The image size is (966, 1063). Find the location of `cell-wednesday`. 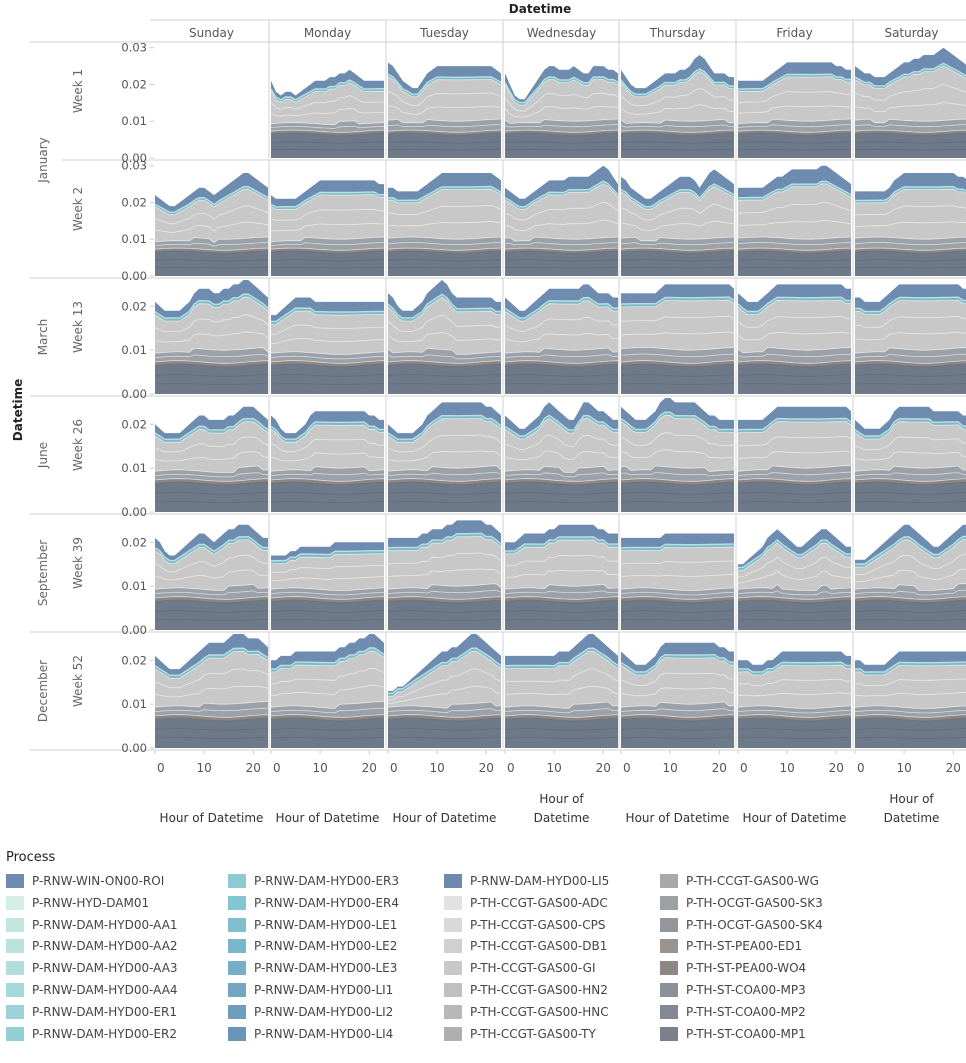

cell-wednesday is located at coordinates (561, 691).